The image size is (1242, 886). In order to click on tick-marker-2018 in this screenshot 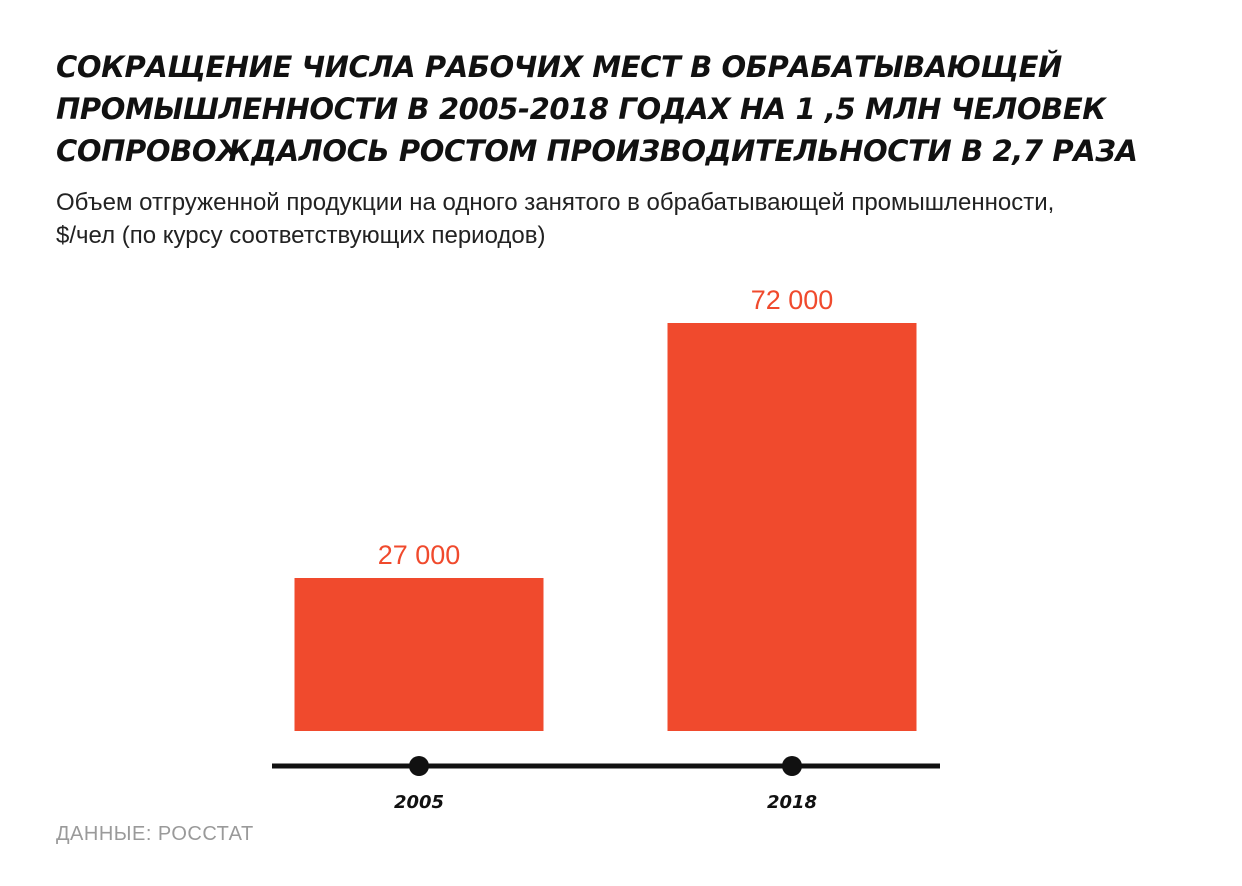, I will do `click(792, 766)`.